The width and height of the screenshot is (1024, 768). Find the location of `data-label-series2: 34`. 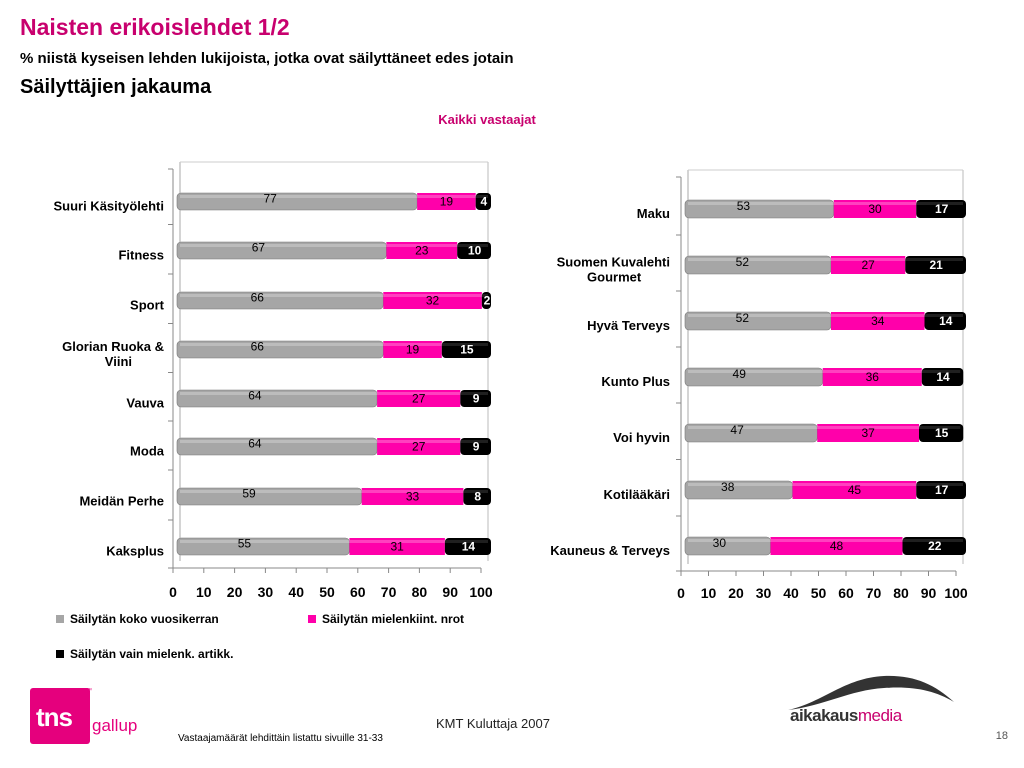

data-label-series2: 34 is located at coordinates (878, 321).